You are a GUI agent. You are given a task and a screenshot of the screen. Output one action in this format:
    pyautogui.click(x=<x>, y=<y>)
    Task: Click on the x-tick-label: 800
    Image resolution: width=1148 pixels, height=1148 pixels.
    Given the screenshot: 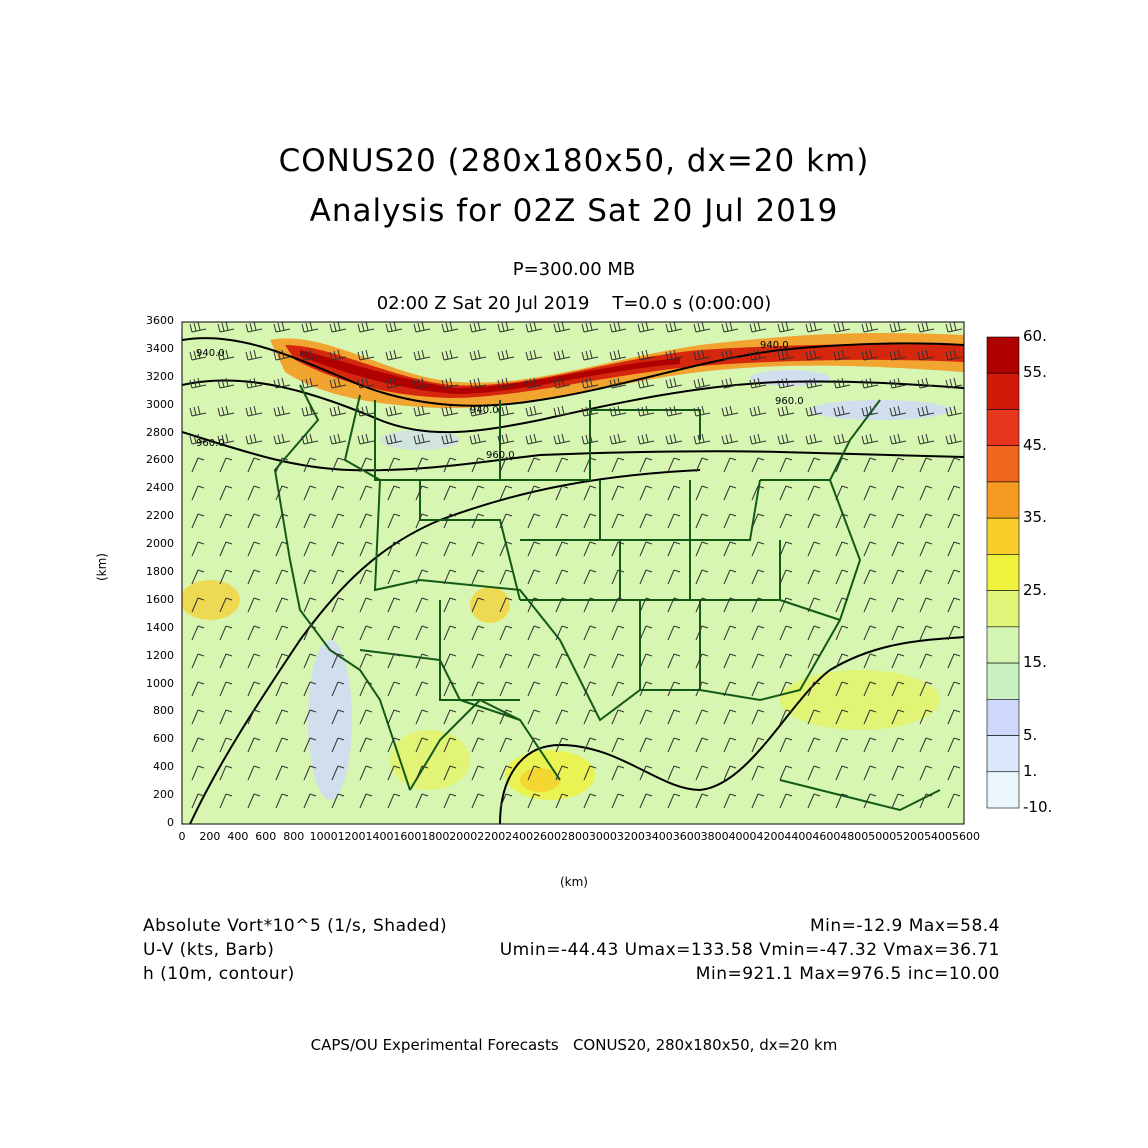 What is the action you would take?
    pyautogui.click(x=294, y=836)
    